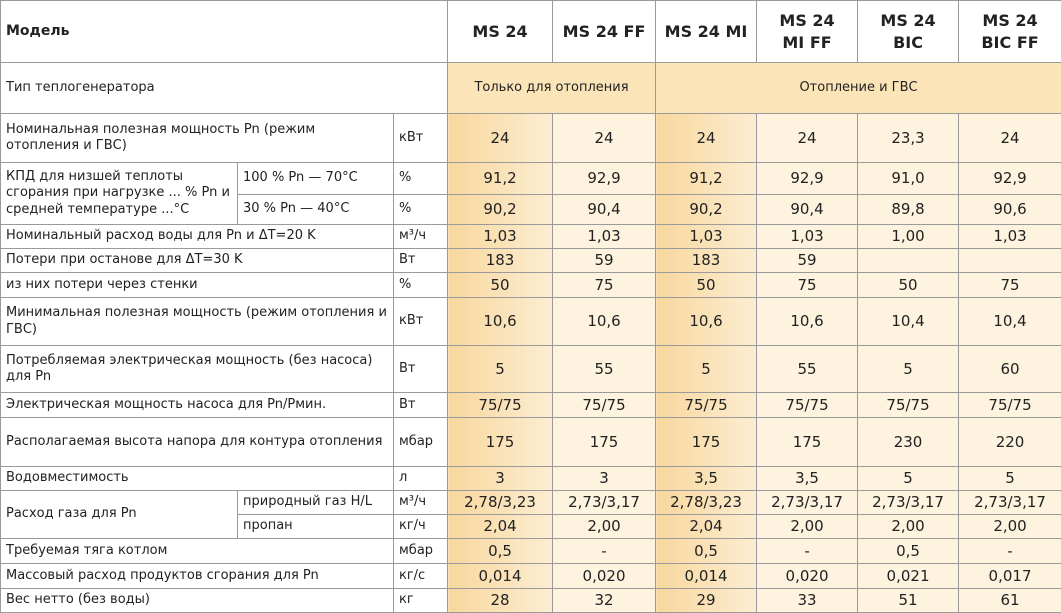 The height and width of the screenshot is (613, 1061). What do you see at coordinates (197, 601) in the screenshot?
I see `row-label: Вес нетто (без воды)` at bounding box center [197, 601].